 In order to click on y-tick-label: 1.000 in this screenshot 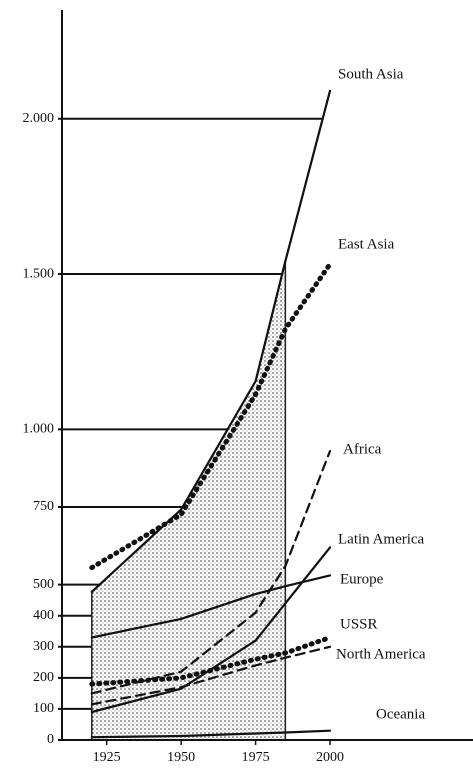, I will do `click(39, 429)`.